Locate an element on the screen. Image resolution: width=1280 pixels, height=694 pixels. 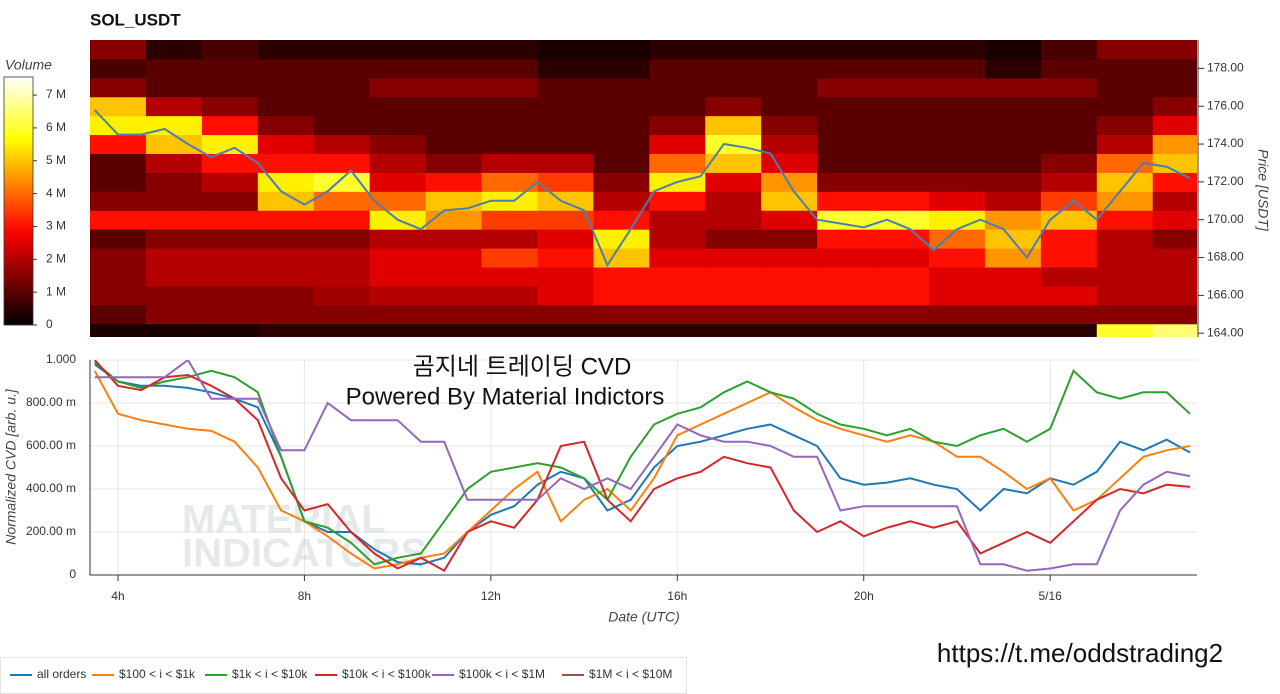
colorbar-tick-label: 0 is located at coordinates (49, 324).